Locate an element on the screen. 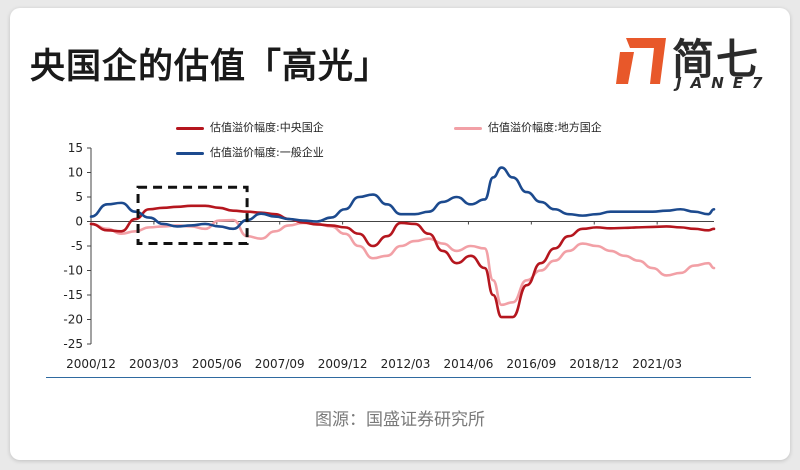  y-tick-label: -5 is located at coordinates (77, 246).